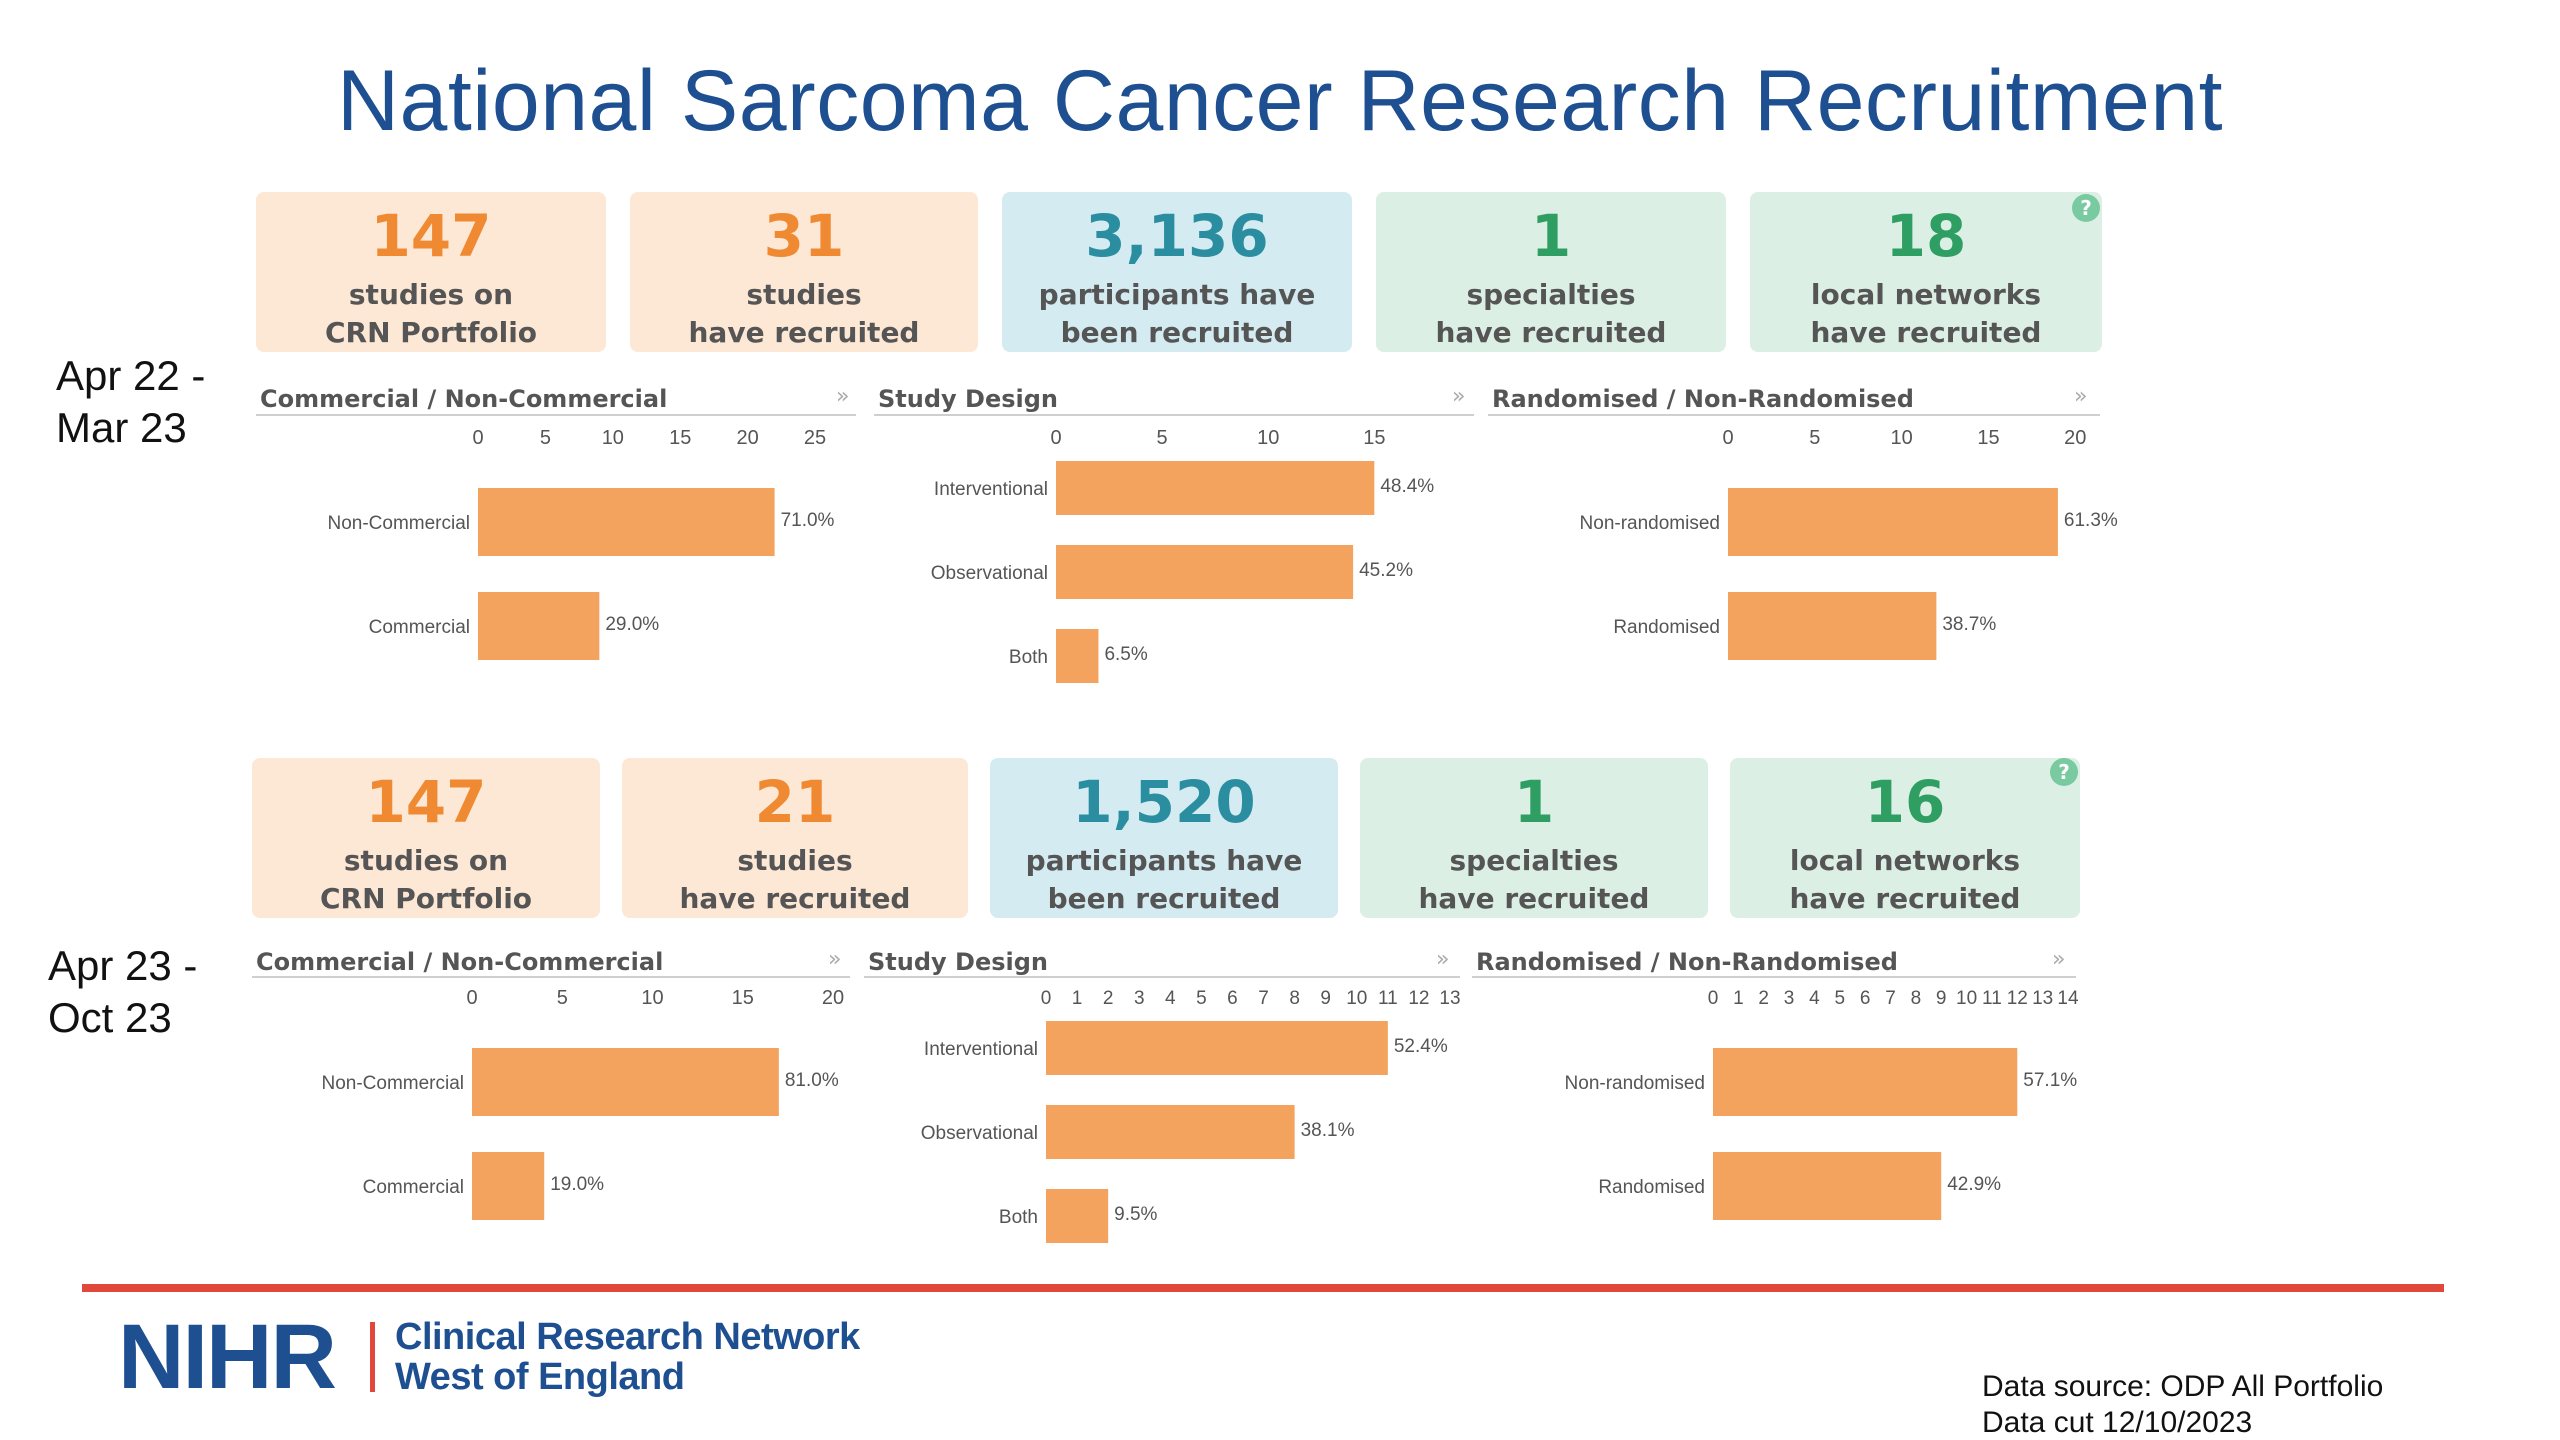 The width and height of the screenshot is (2560, 1440). What do you see at coordinates (1407, 486) in the screenshot?
I see `data-label: 48.4%` at bounding box center [1407, 486].